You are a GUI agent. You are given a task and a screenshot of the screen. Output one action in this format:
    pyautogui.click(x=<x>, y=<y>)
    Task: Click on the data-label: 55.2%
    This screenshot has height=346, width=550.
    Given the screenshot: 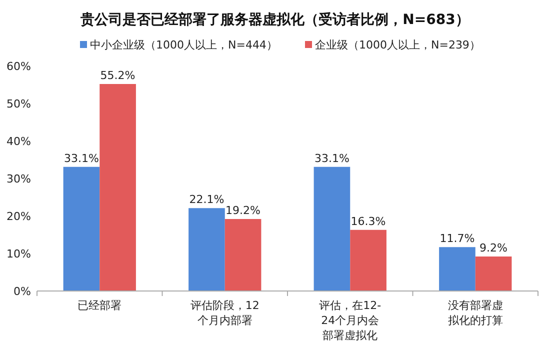 What is the action you would take?
    pyautogui.click(x=118, y=75)
    